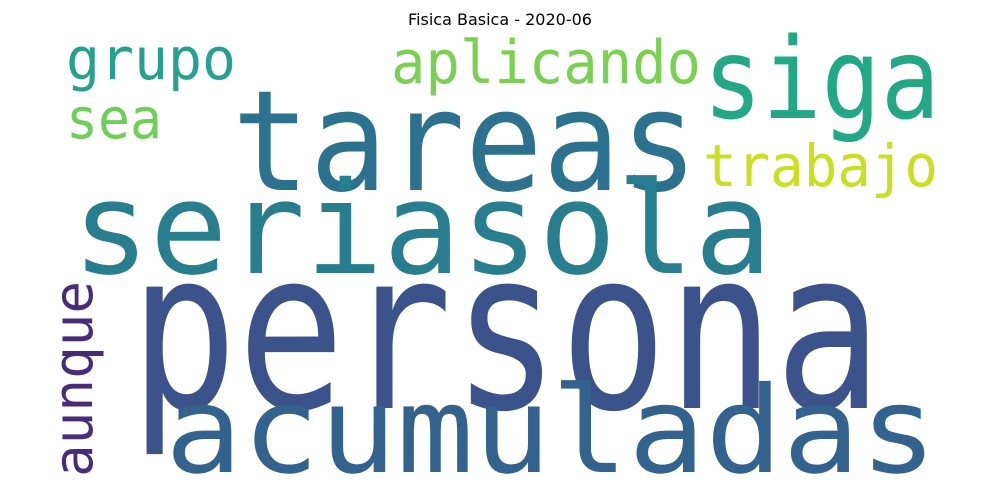 The height and width of the screenshot is (500, 1000). Describe the element at coordinates (546, 63) in the screenshot. I see `word-aplicando: aplicando` at that location.